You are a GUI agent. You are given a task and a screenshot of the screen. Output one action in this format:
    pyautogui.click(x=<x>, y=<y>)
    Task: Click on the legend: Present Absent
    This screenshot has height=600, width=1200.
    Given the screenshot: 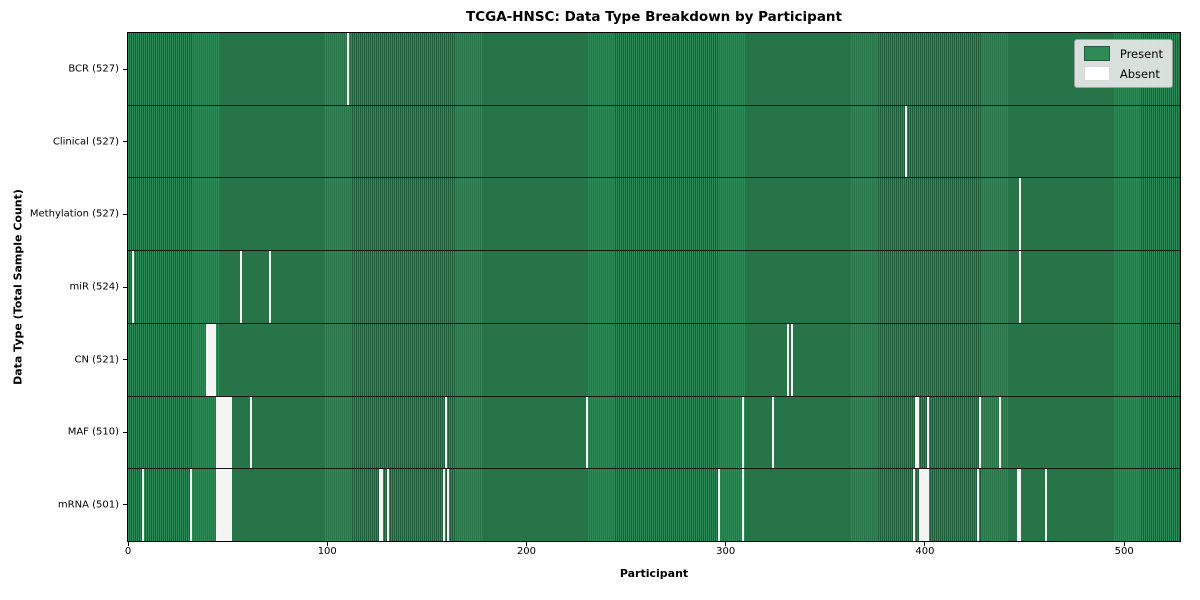 What is the action you would take?
    pyautogui.click(x=1123, y=63)
    